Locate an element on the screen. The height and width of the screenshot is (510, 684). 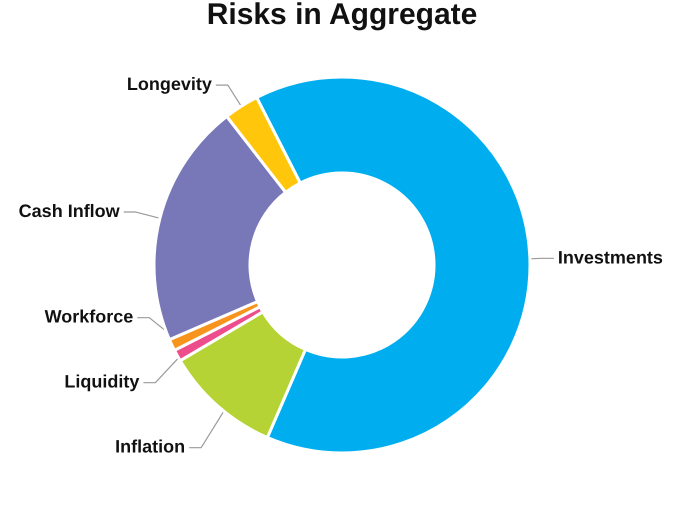
slice-label: Inflation is located at coordinates (150, 446).